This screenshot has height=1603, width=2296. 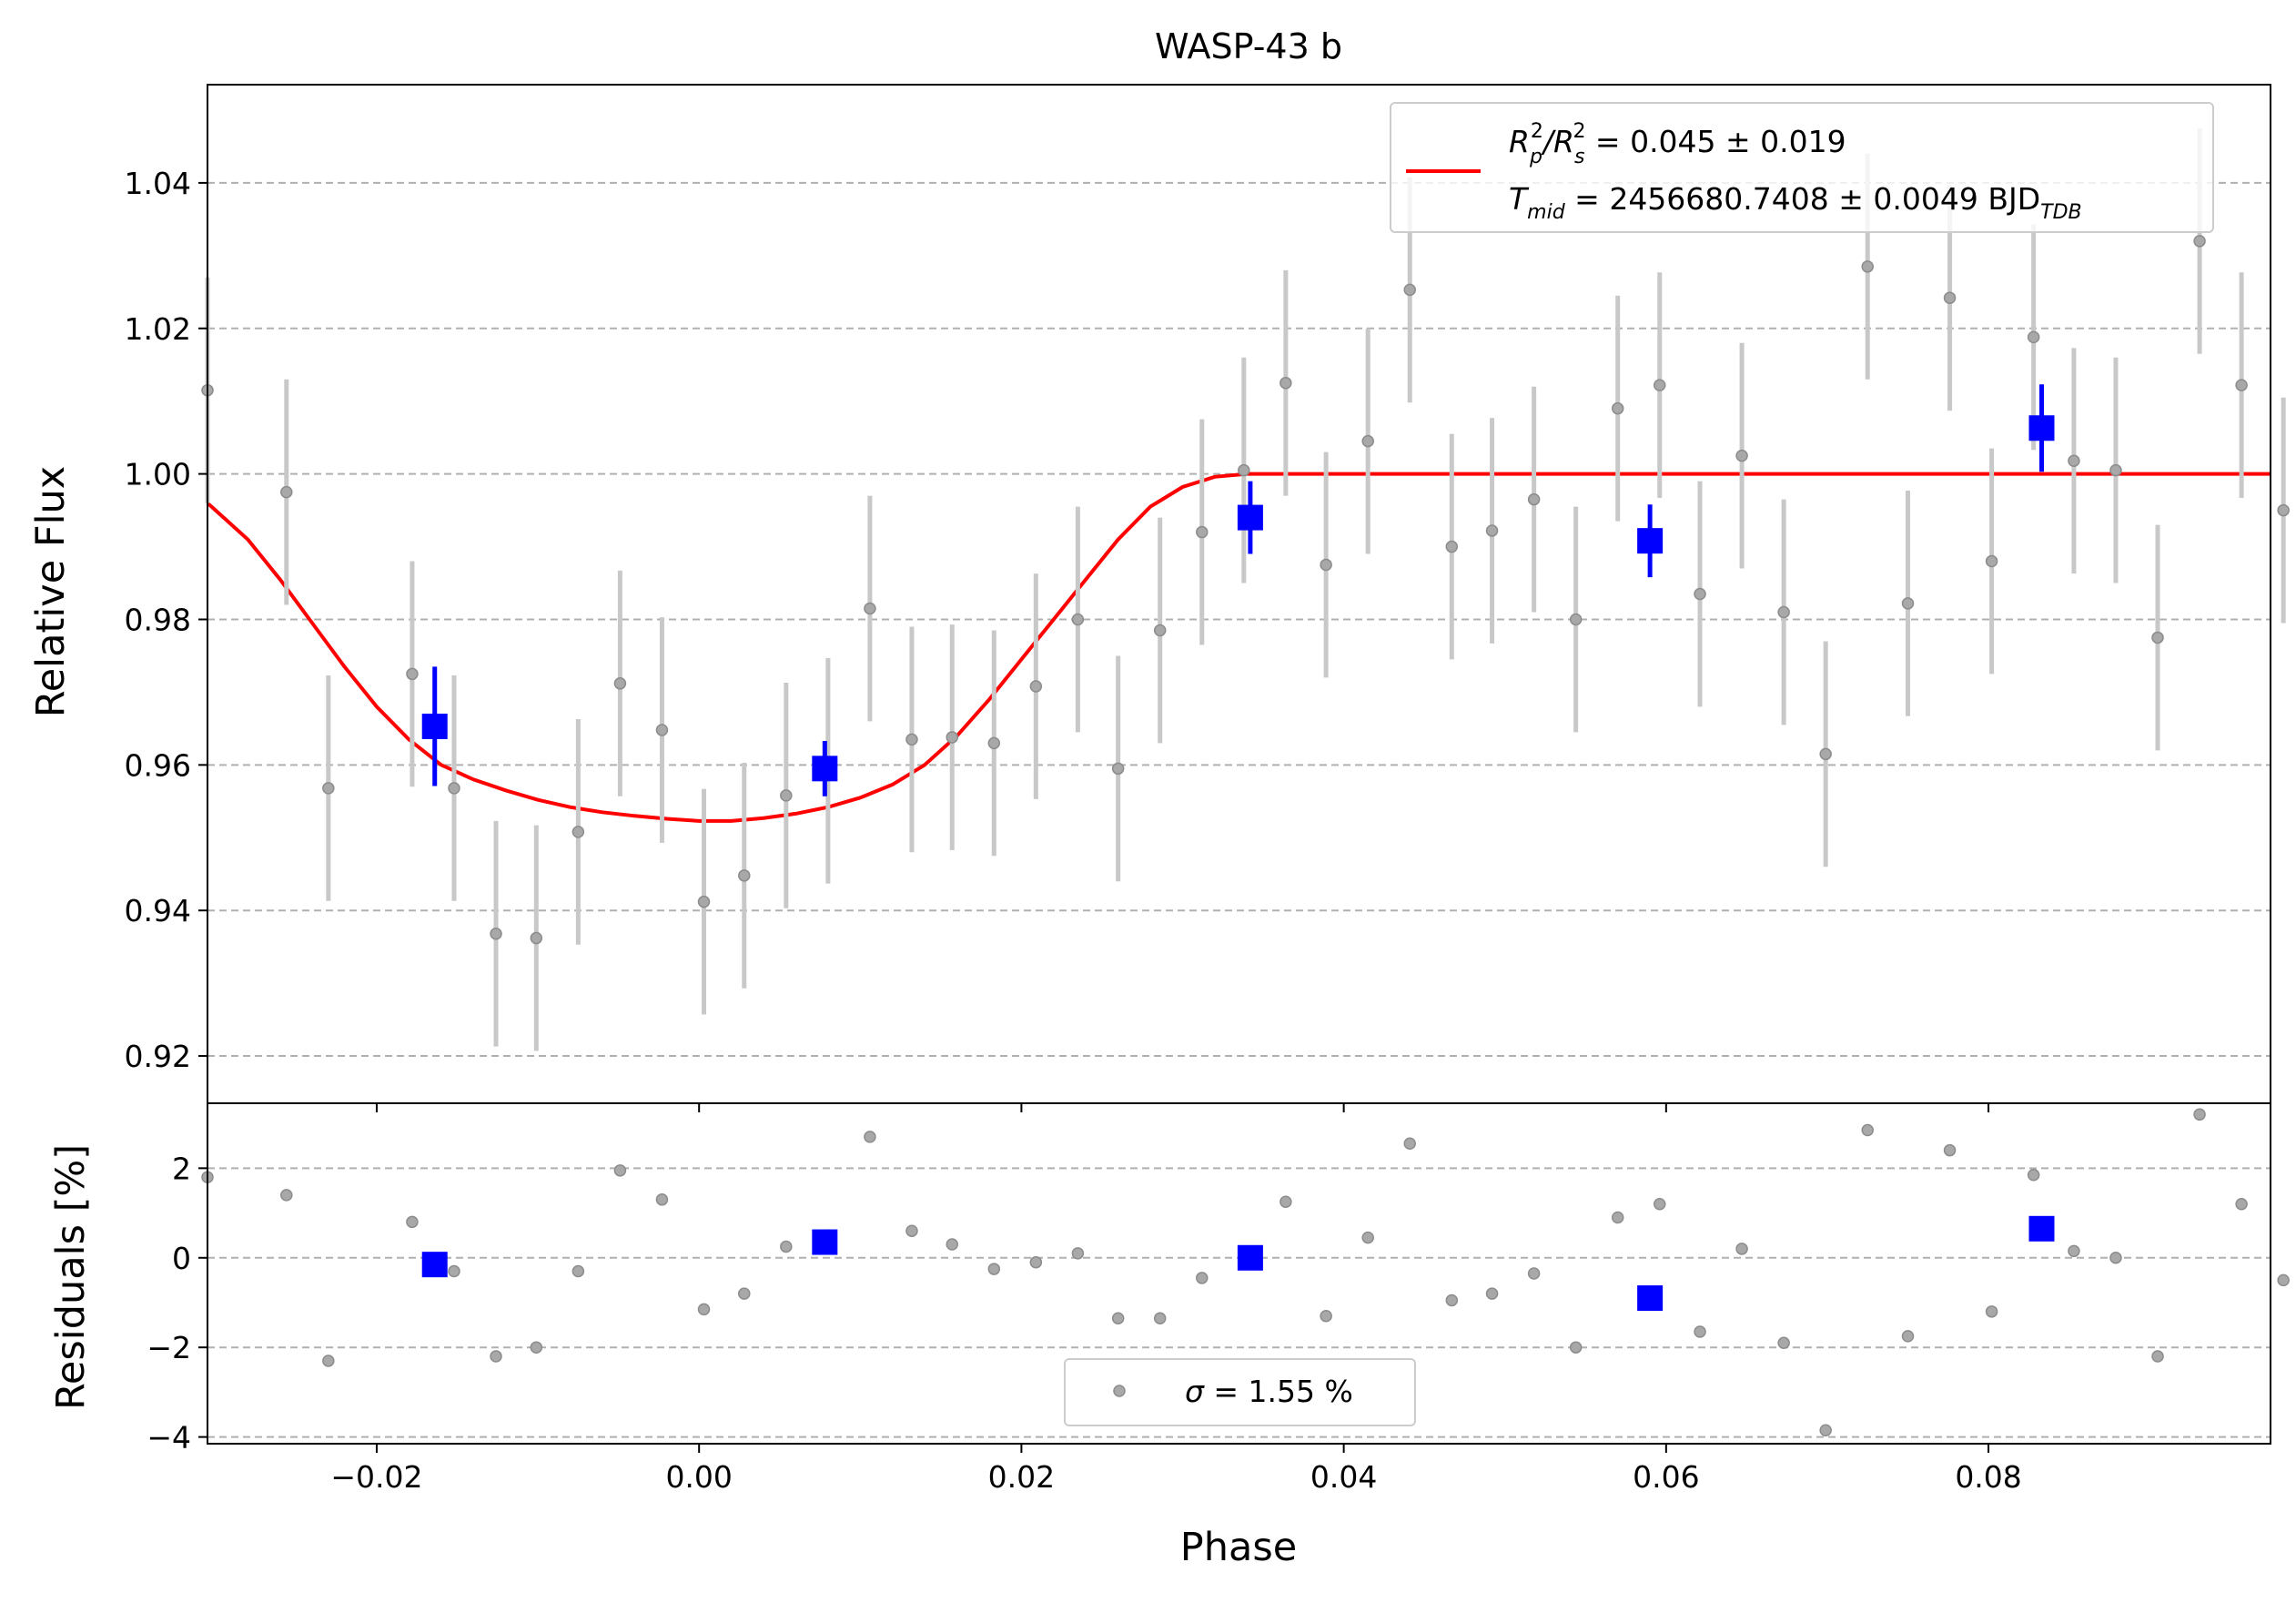 I want to click on phase-tick-label: 0.06, so click(x=1666, y=1477).